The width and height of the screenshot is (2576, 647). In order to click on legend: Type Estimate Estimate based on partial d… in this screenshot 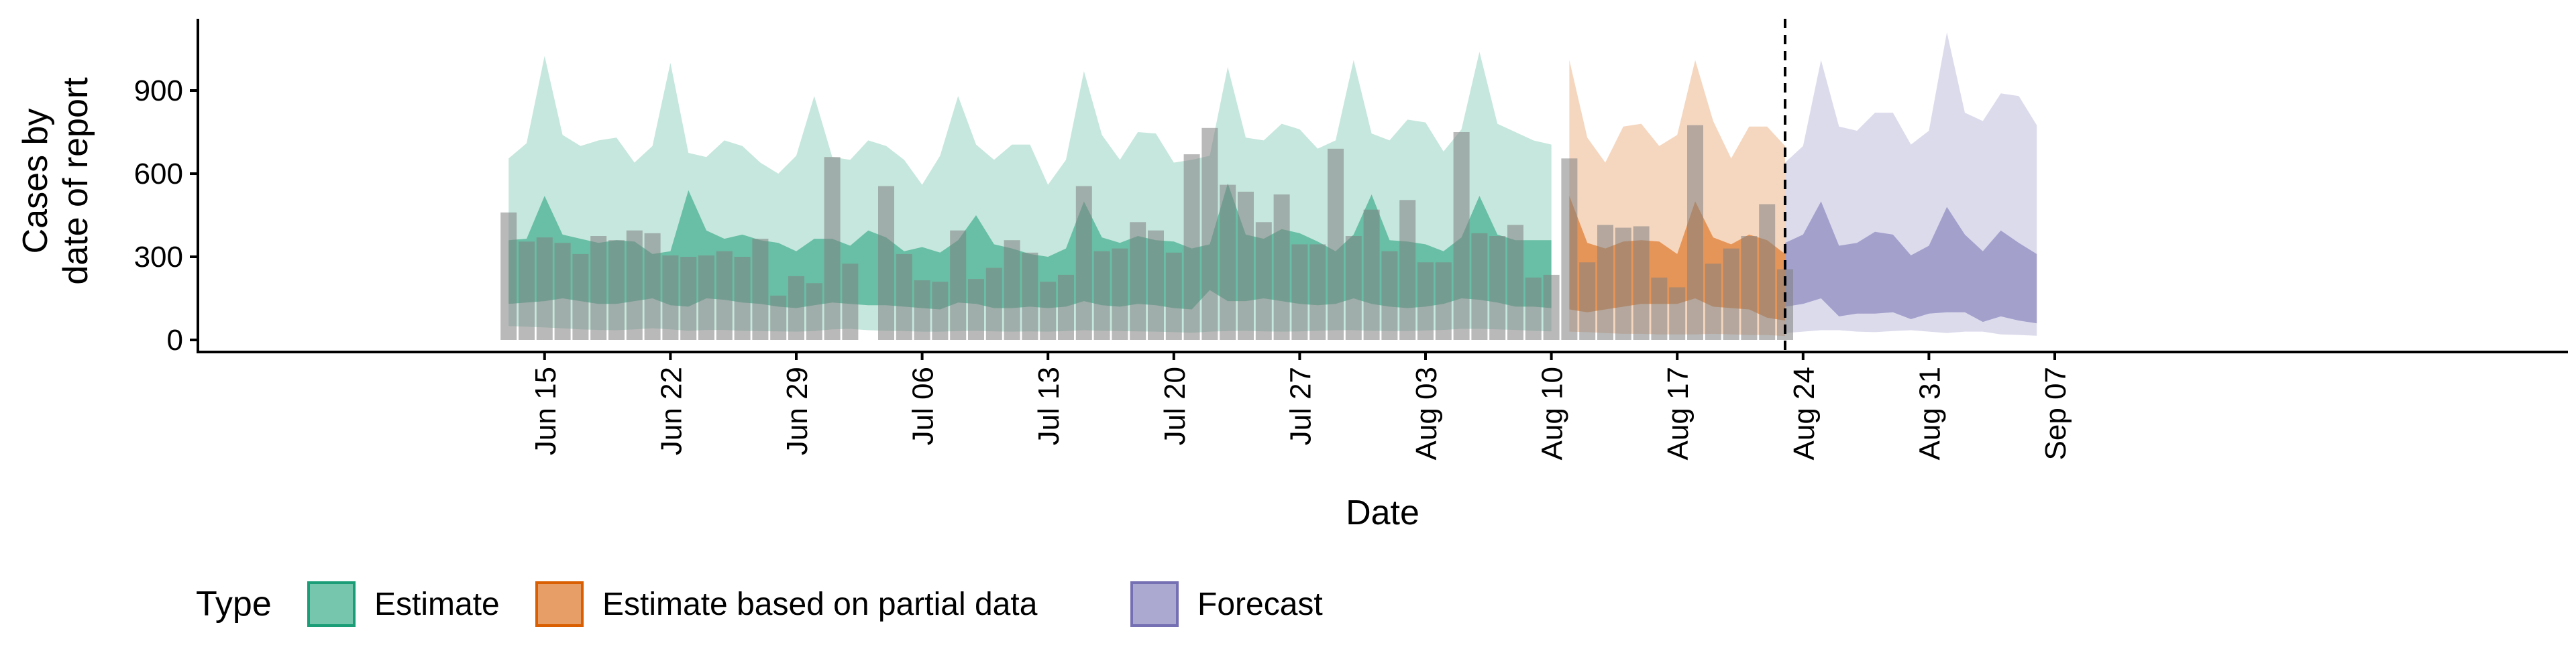, I will do `click(759, 604)`.